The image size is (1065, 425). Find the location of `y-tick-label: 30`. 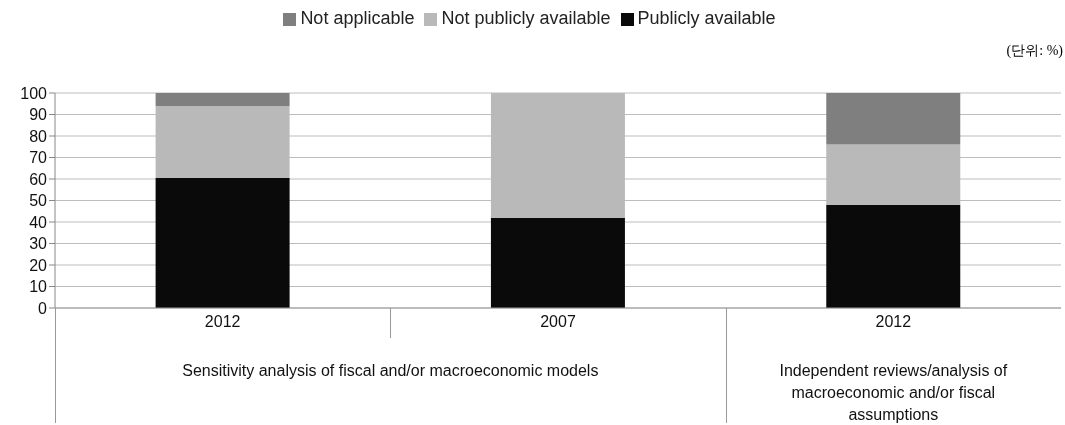

y-tick-label: 30 is located at coordinates (38, 244).